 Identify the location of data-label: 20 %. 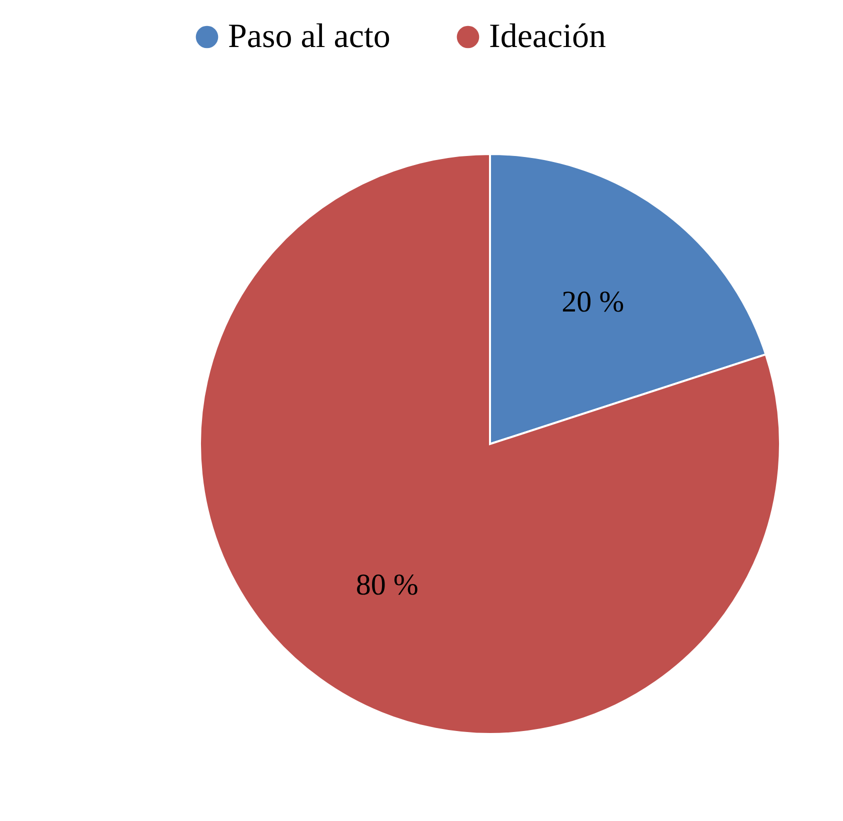
(593, 301).